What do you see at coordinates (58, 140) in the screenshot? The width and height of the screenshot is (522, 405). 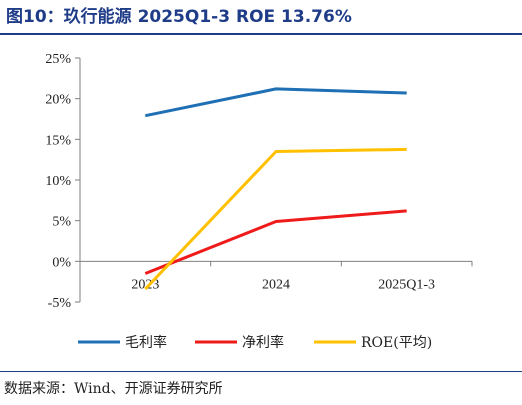 I see `y-tick-label: 15%` at bounding box center [58, 140].